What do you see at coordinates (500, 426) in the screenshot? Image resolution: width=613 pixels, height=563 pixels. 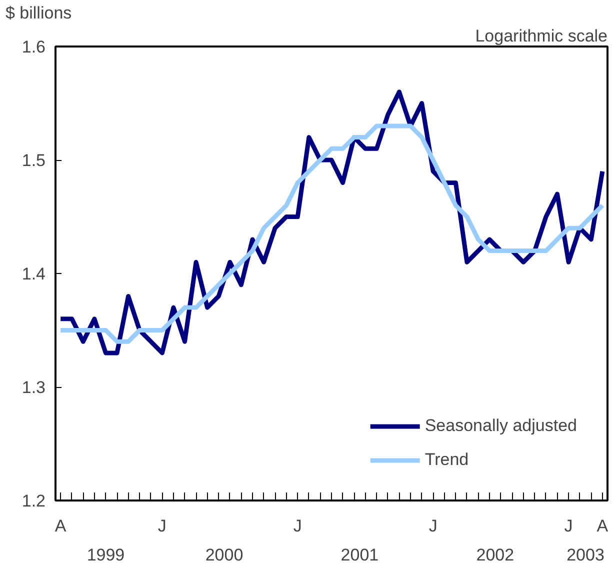 I see `legend-label: Seasonally adjusted` at bounding box center [500, 426].